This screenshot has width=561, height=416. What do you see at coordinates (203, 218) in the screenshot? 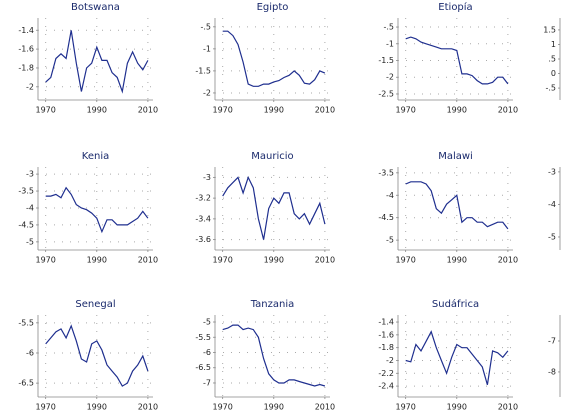
I see `y-tick-label: -3.4` at bounding box center [203, 218].